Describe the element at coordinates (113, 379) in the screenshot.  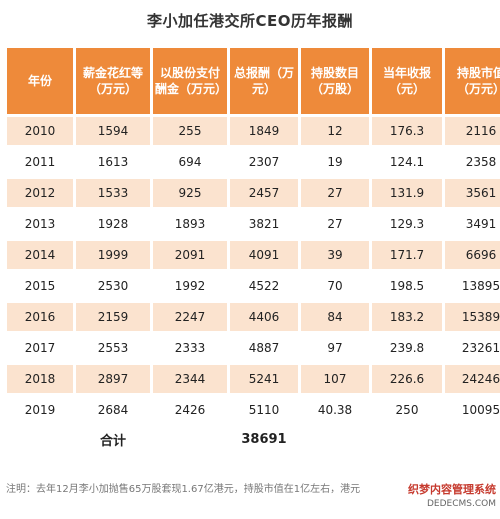
I see `value-cell: 2897` at that location.